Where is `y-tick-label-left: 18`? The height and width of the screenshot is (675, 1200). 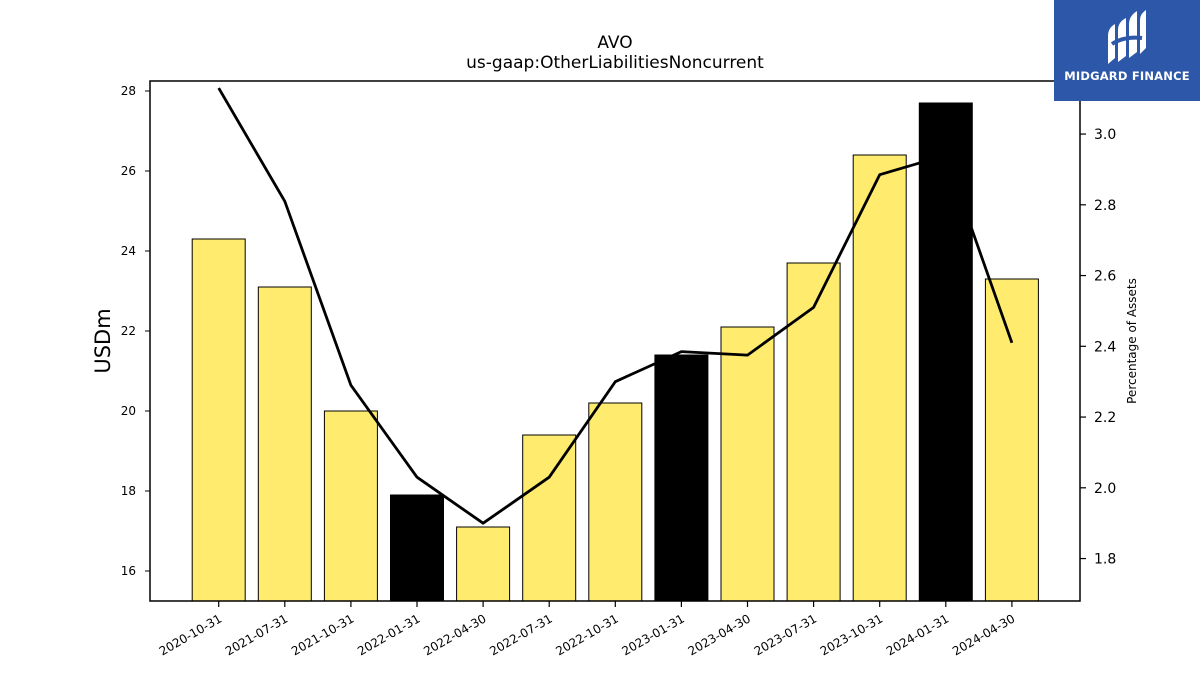 y-tick-label-left: 18 is located at coordinates (128, 491).